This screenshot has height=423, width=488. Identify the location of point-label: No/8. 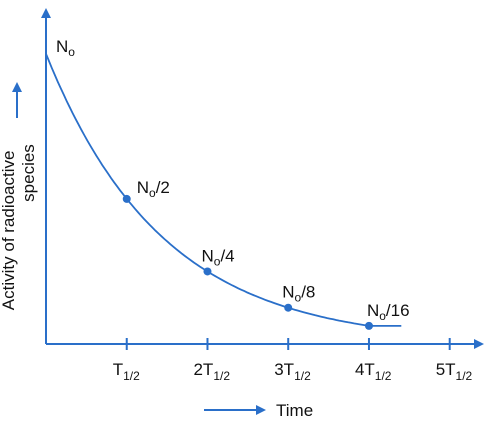
(298, 294).